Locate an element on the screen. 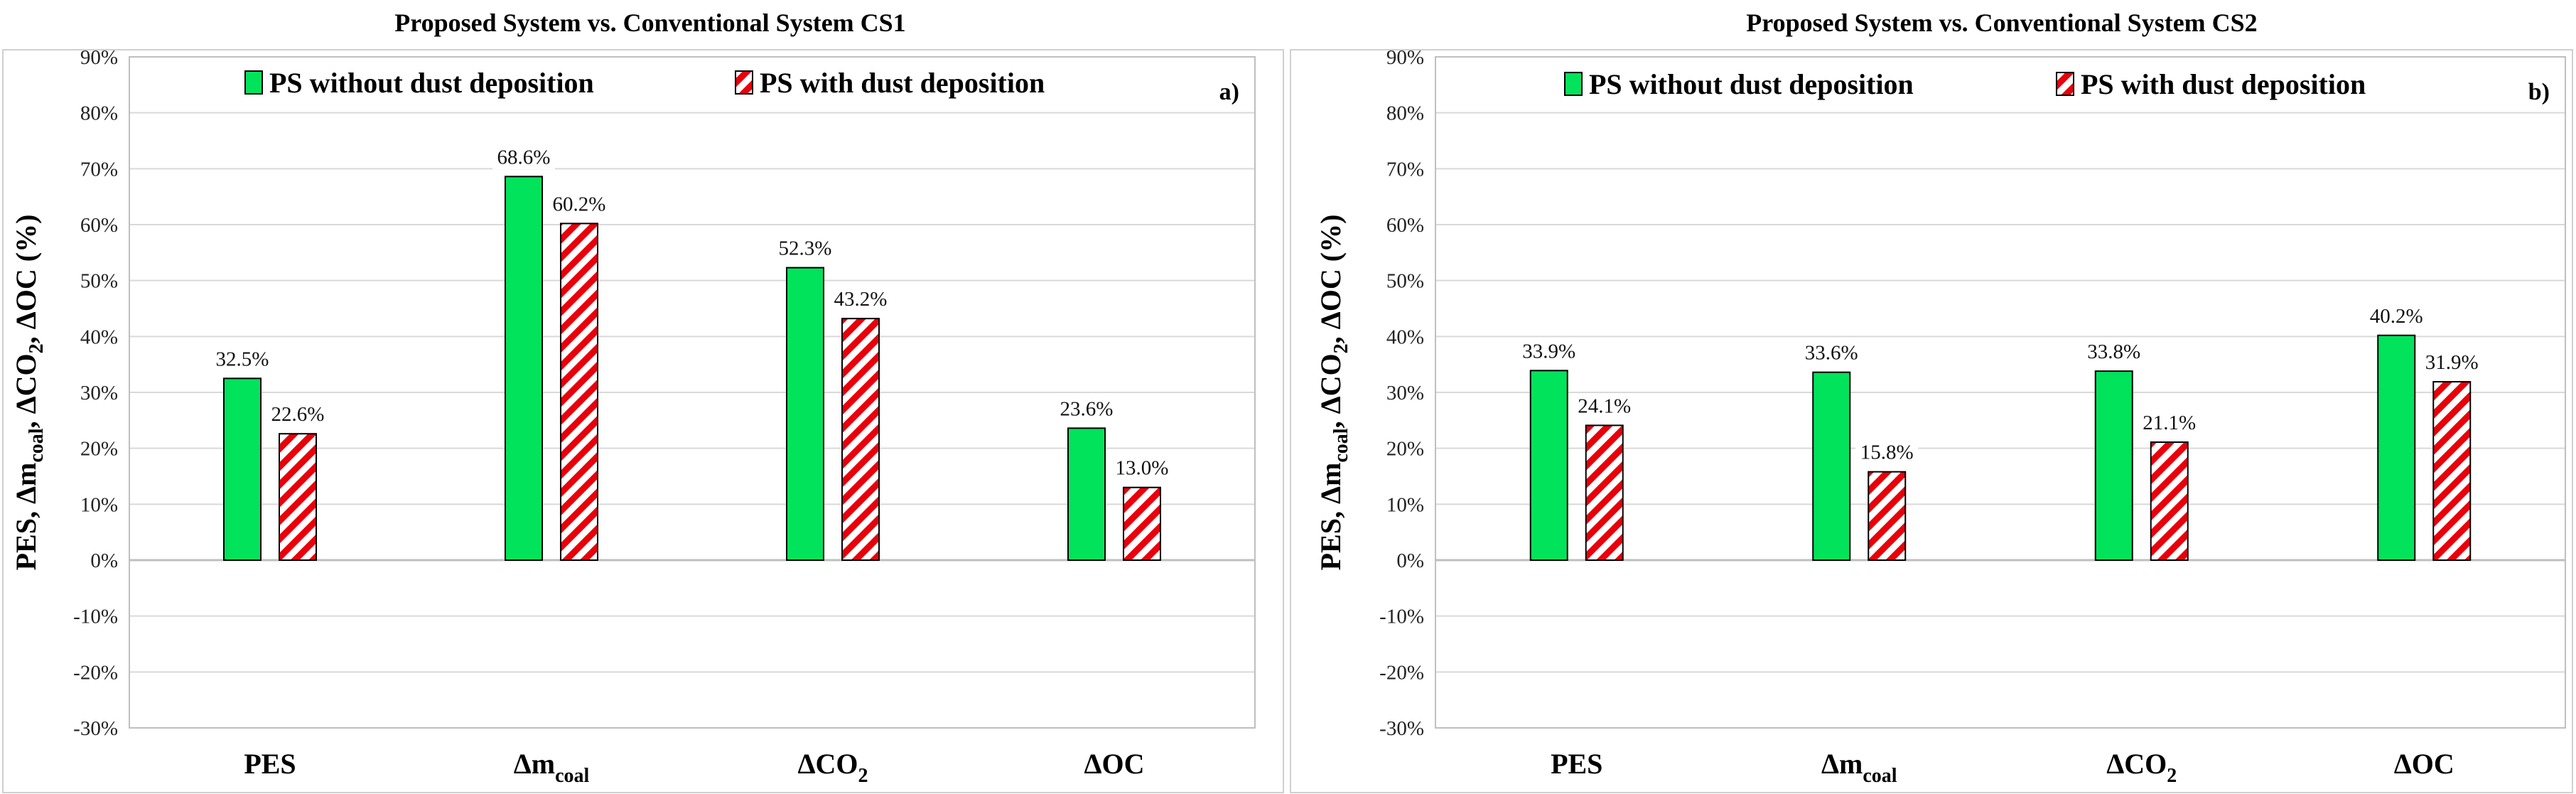  data-label: 60.2% is located at coordinates (579, 204).